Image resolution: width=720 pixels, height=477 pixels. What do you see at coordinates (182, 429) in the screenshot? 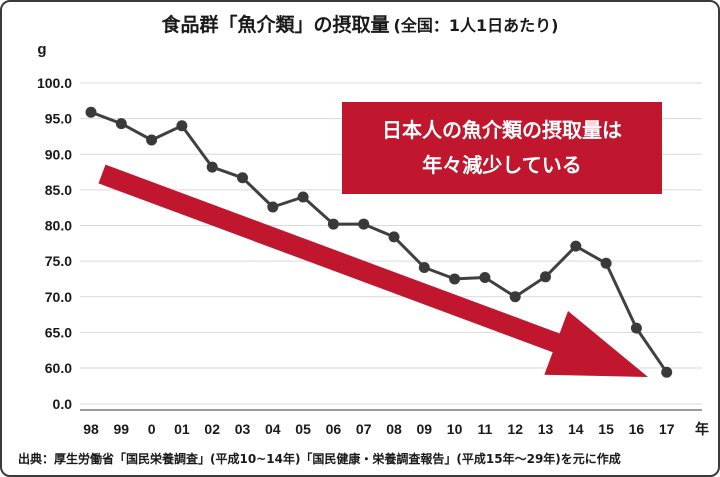
I see `x-tick-label: 01` at bounding box center [182, 429].